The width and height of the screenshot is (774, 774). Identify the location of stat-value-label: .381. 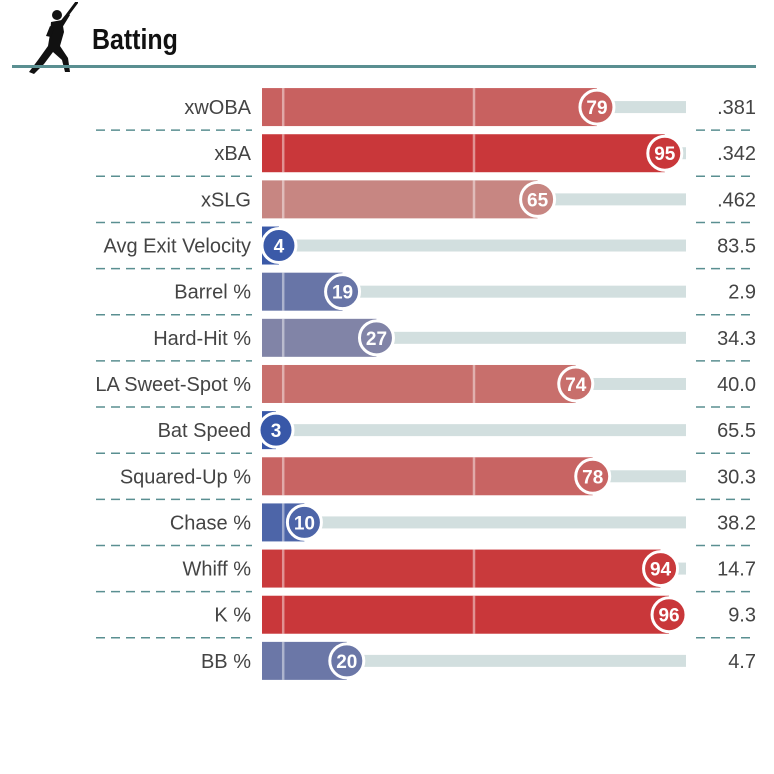
(736, 108).